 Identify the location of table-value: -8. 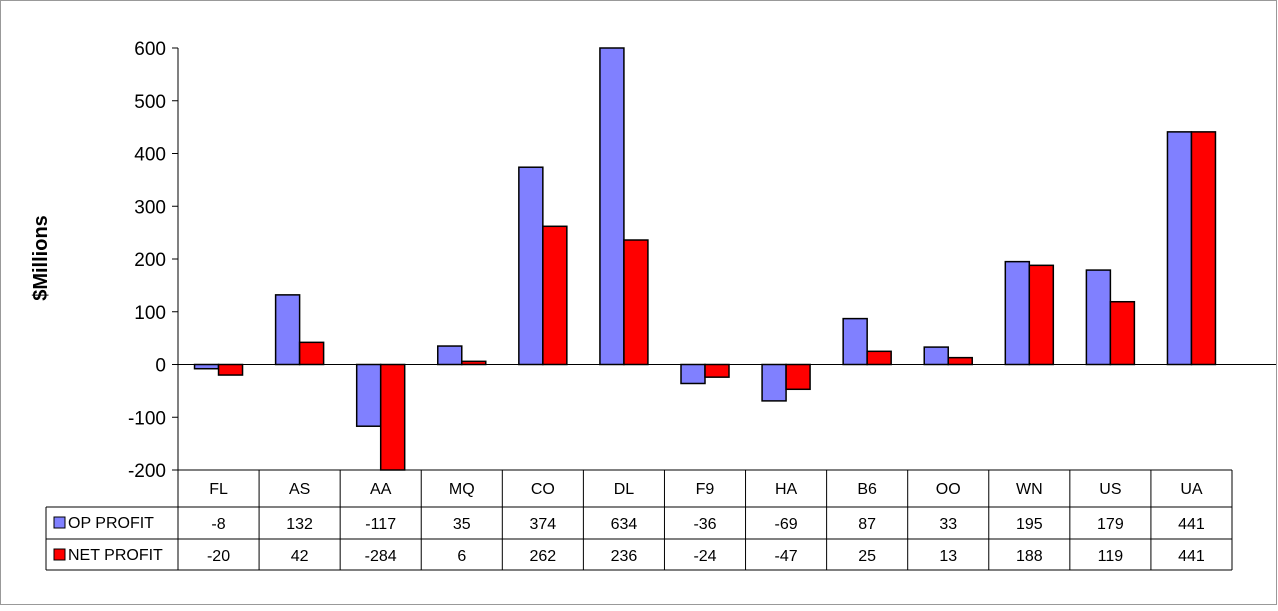
(218, 524).